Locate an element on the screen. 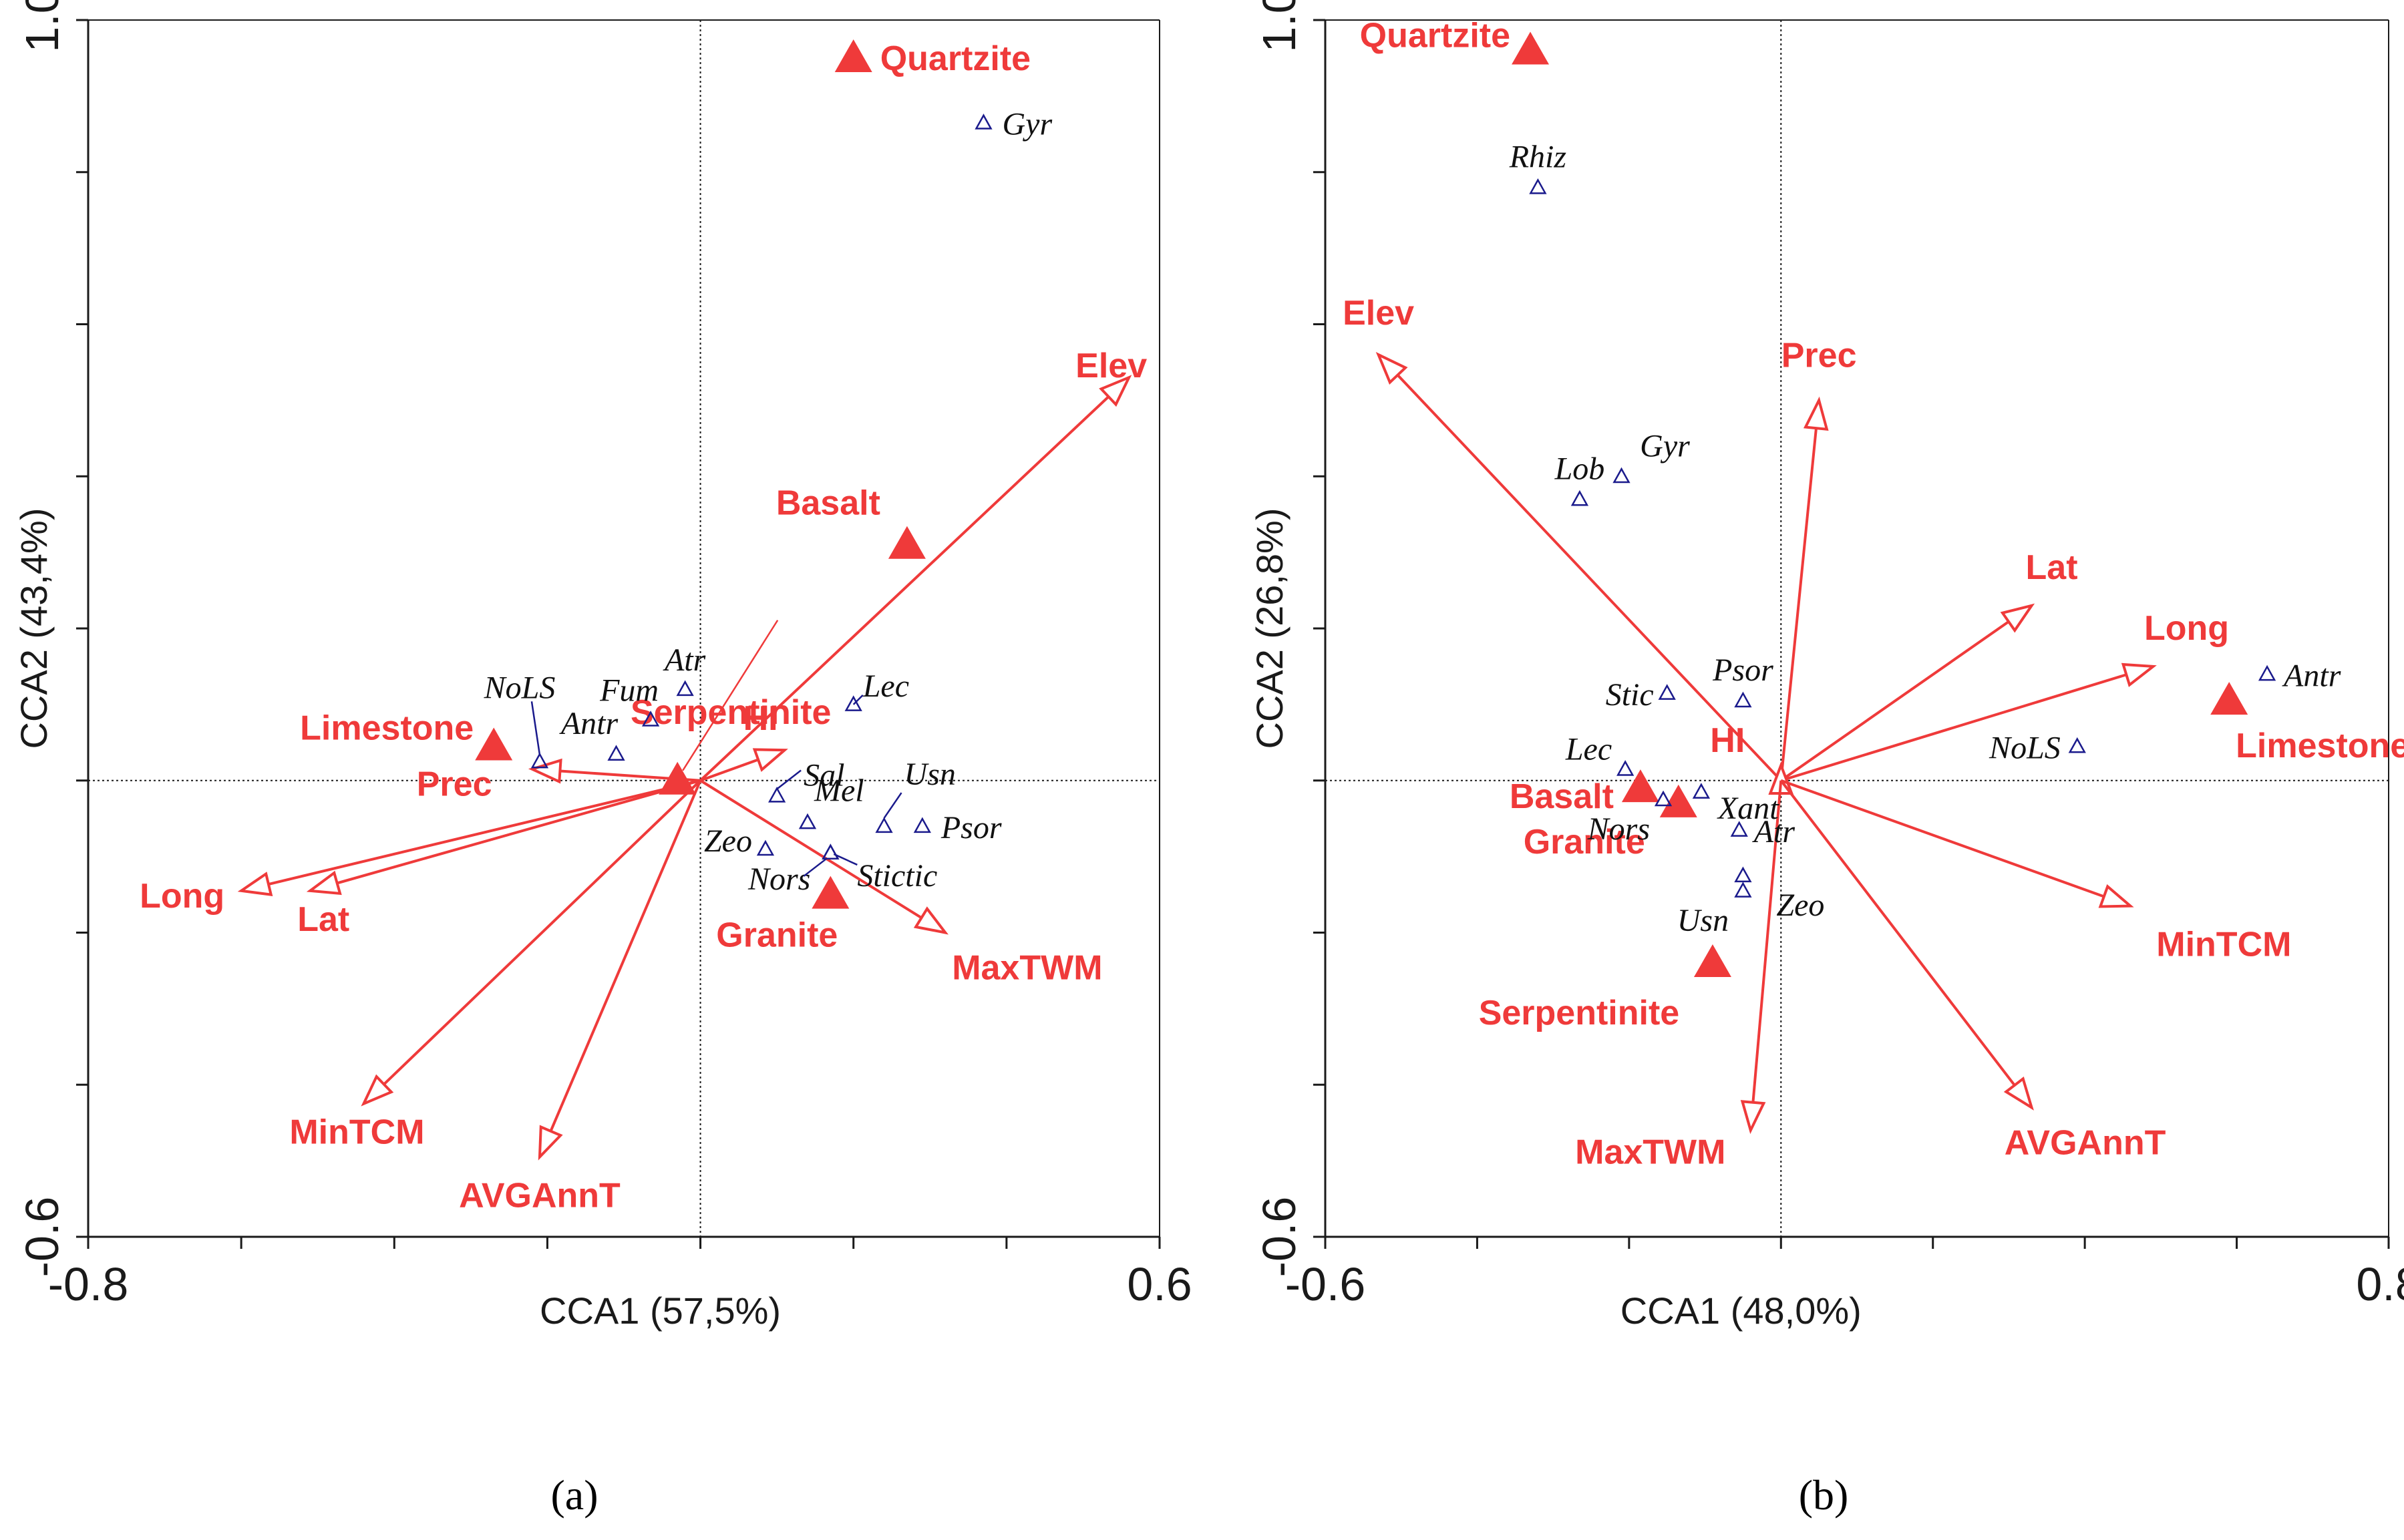 This screenshot has height=1540, width=2404. species-stictic is located at coordinates (831, 851).